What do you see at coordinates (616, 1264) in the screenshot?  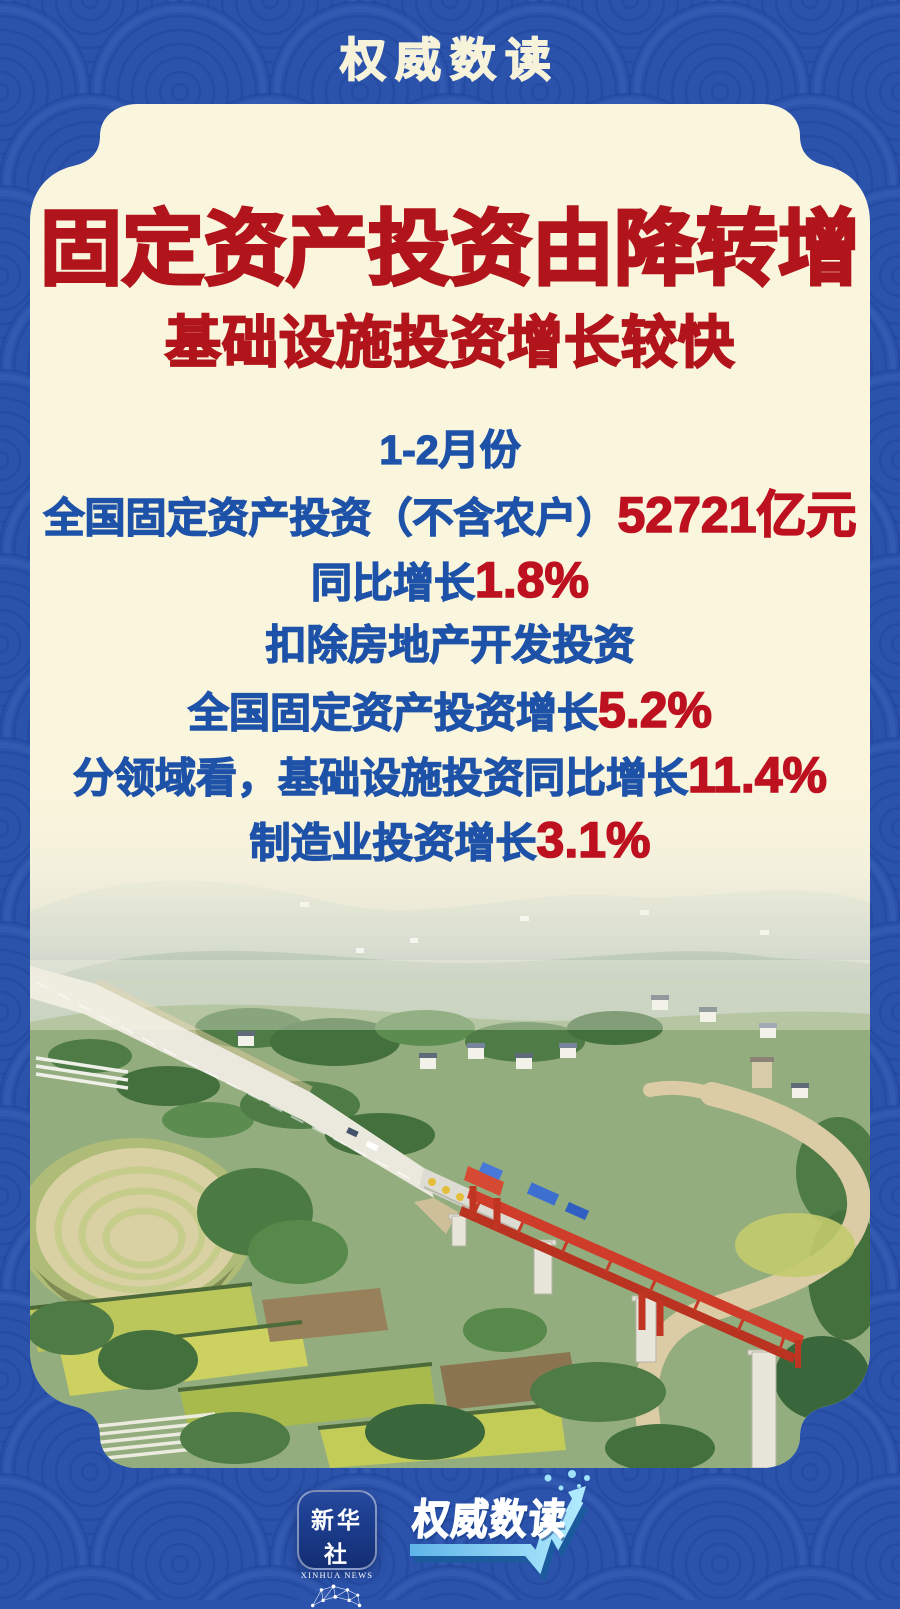 I see `girder-launcher-machine` at bounding box center [616, 1264].